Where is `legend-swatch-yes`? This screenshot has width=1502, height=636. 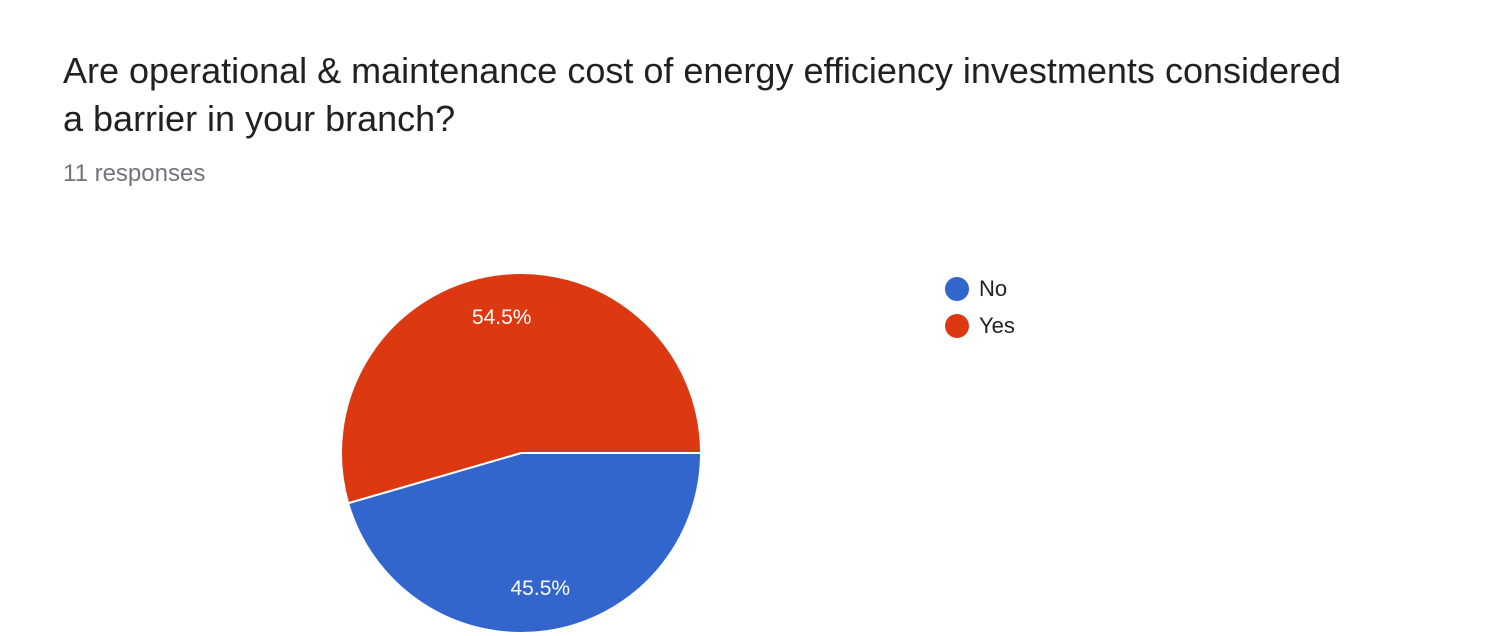
legend-swatch-yes is located at coordinates (957, 325).